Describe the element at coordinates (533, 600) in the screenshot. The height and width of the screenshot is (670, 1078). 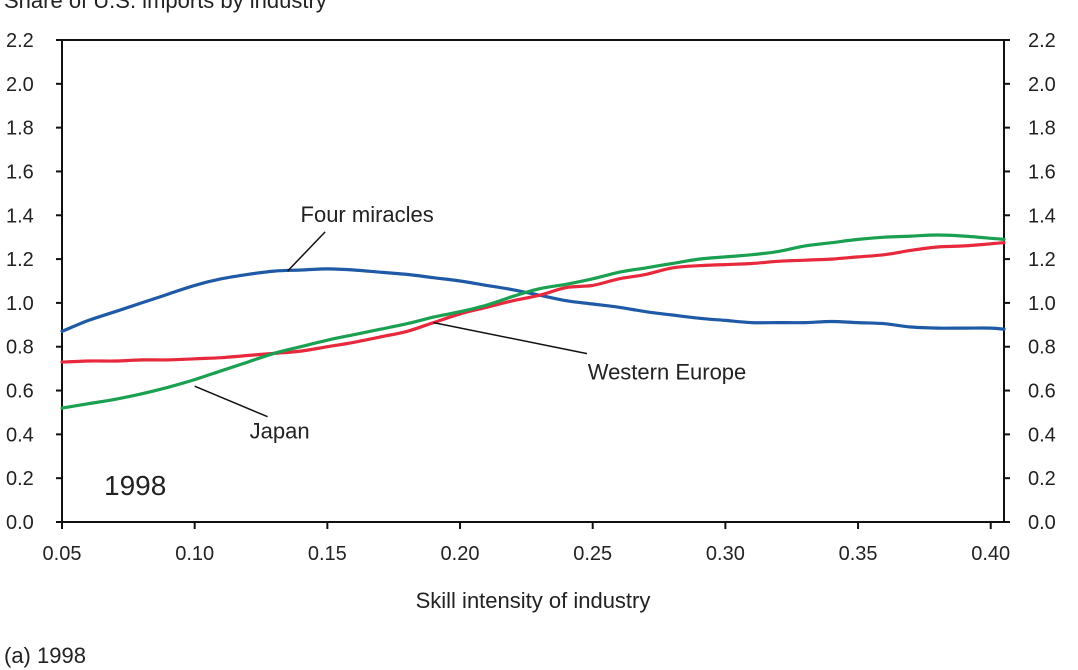
I see `x-axis-title: Skill intensity of industry` at that location.